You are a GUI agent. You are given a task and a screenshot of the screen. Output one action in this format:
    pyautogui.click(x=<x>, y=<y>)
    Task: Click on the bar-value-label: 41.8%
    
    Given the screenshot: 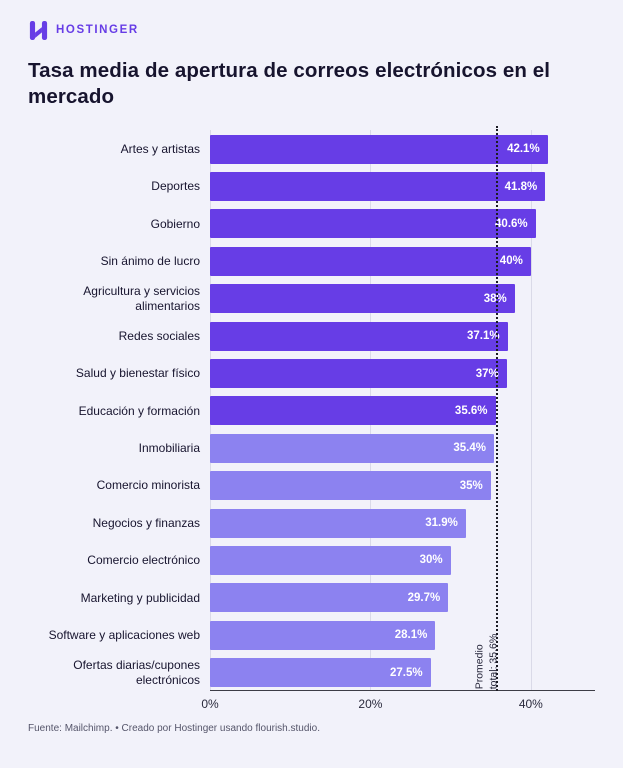 What is the action you would take?
    pyautogui.click(x=521, y=186)
    